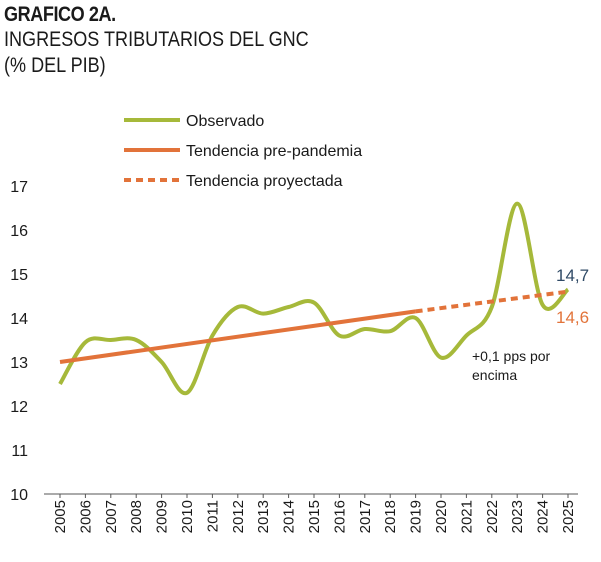 This screenshot has height=562, width=601. Describe the element at coordinates (60, 516) in the screenshot. I see `x-tick-label: 2005` at that location.